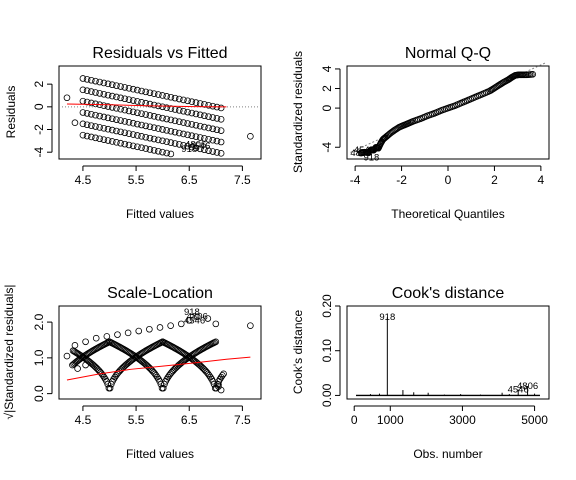  I want to click on residuals-vs-fitted-ylabel: Residuals, so click(11, 112).